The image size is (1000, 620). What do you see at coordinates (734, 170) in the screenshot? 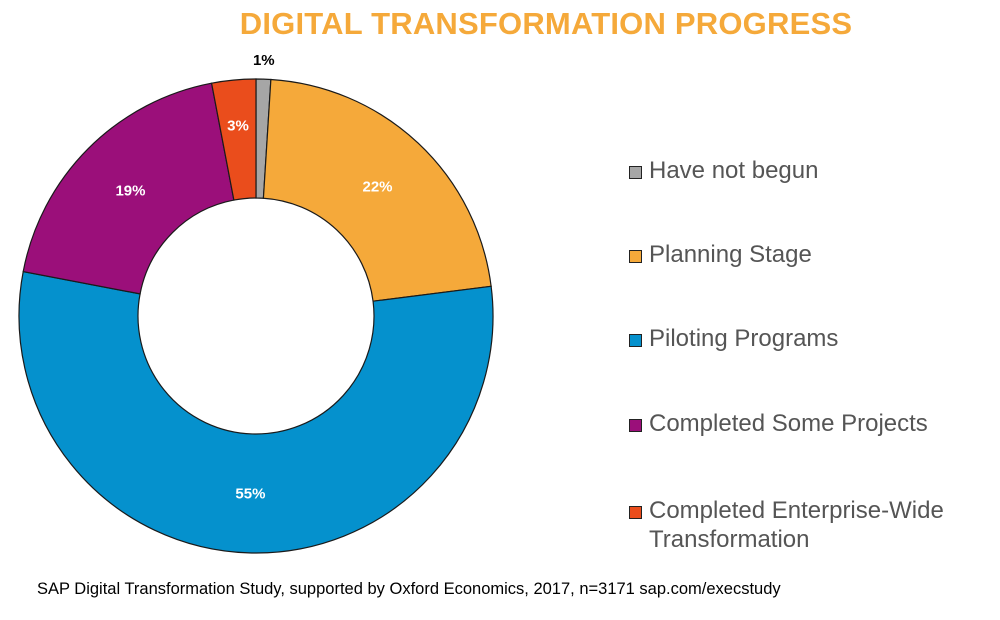
I see `legend-label: Have not begun` at bounding box center [734, 170].